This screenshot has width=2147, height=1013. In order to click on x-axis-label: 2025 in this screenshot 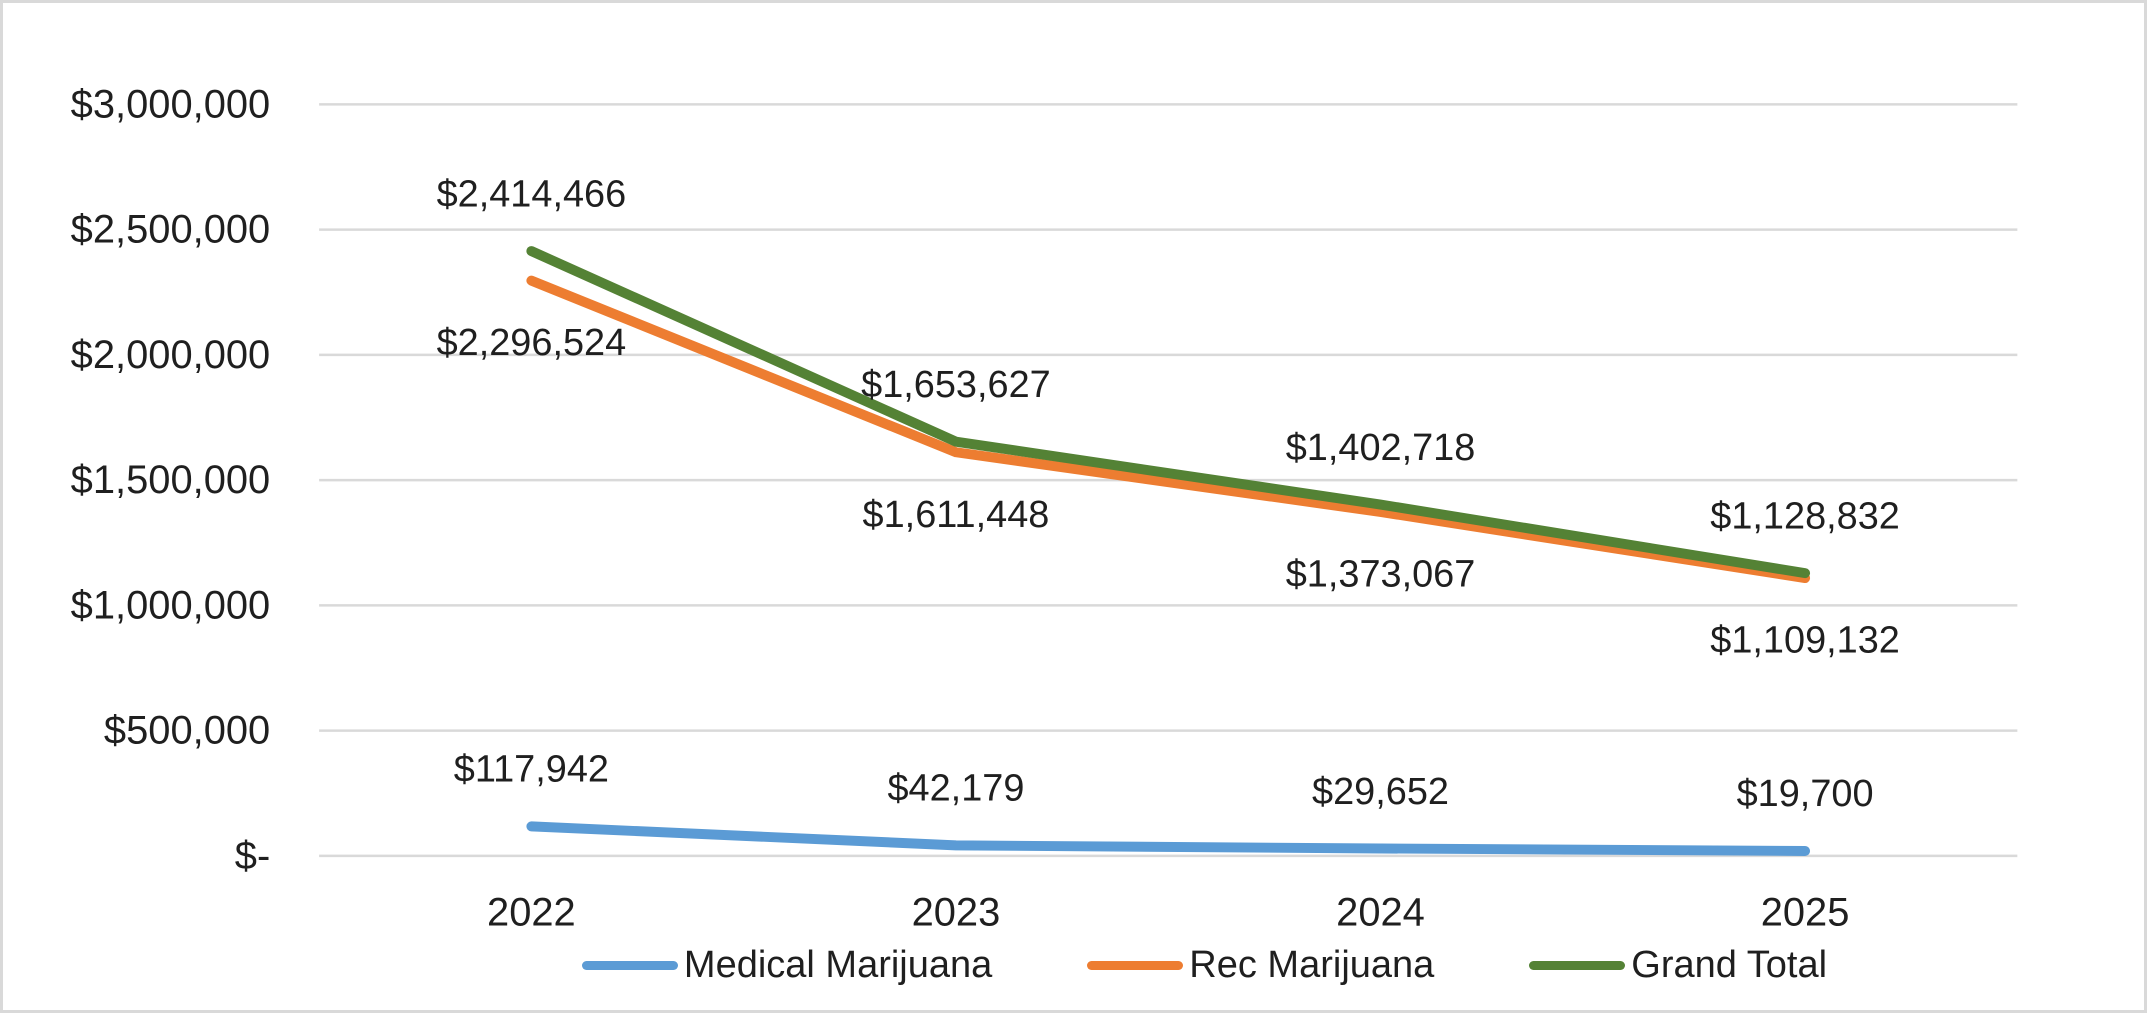, I will do `click(1805, 913)`.